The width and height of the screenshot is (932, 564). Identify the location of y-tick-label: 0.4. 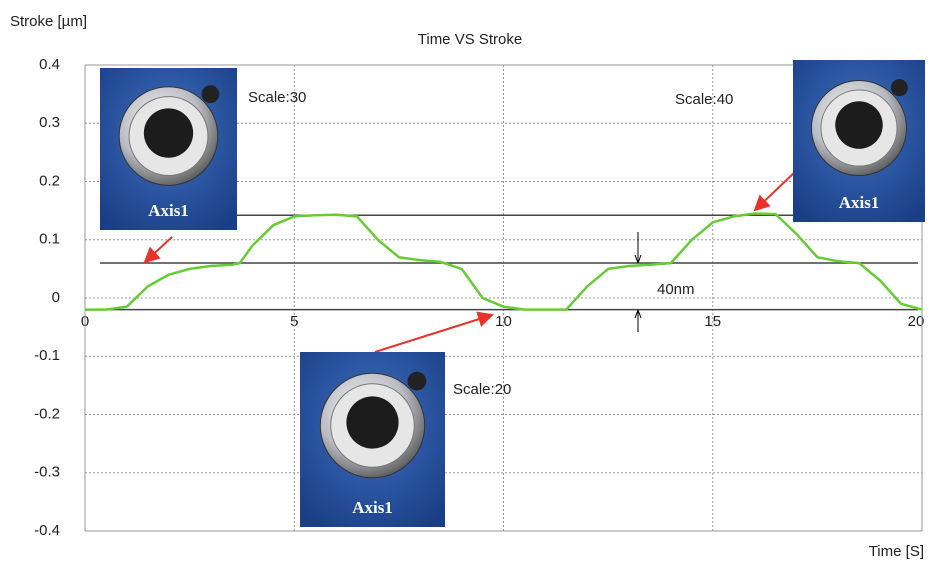
(49, 64).